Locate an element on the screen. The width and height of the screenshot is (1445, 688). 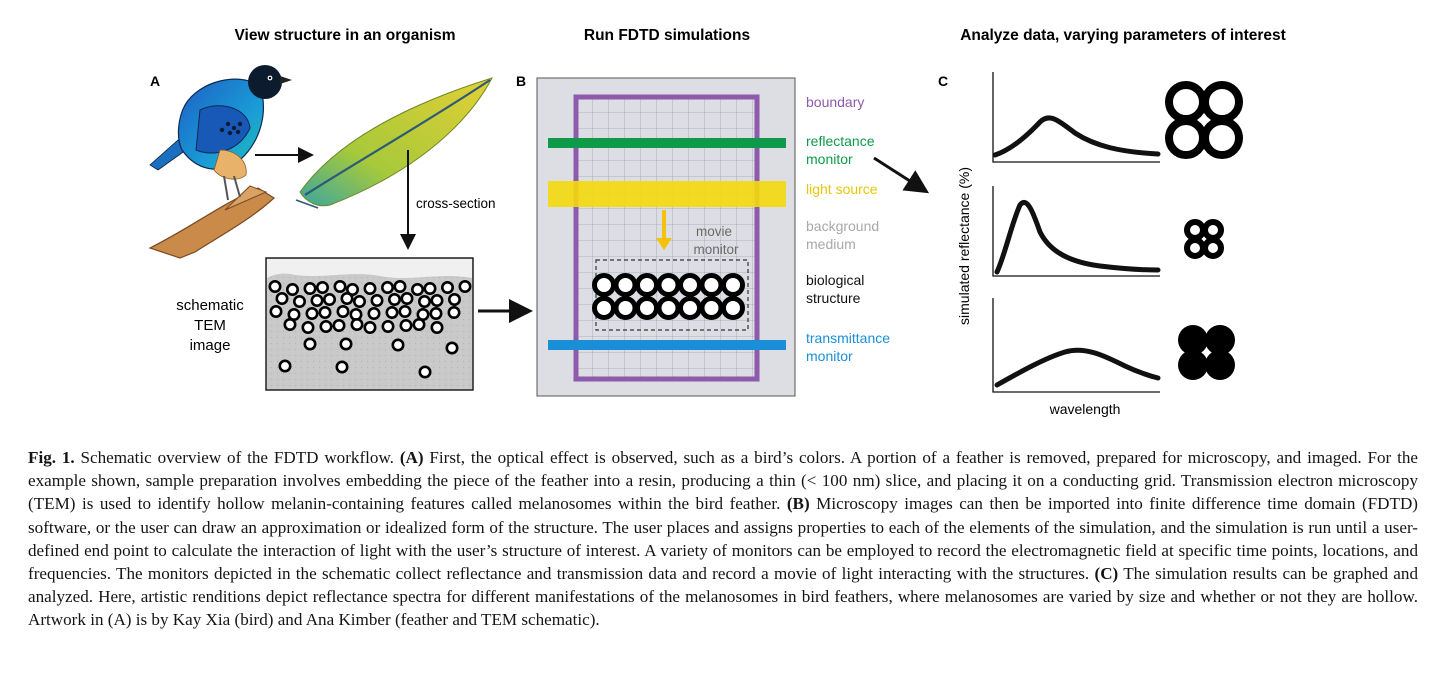
background-medium-label-1: background is located at coordinates (842, 226).